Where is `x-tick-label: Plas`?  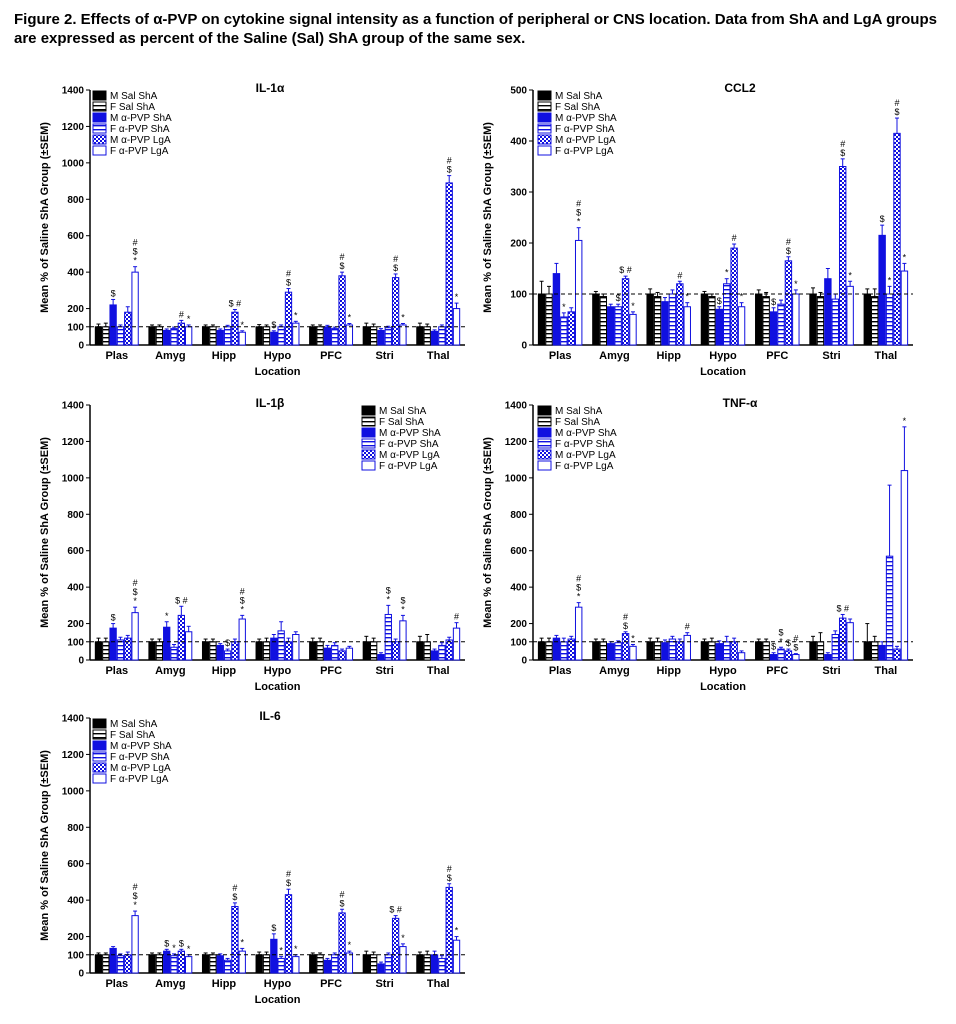
x-tick-label: Plas is located at coordinates (116, 671).